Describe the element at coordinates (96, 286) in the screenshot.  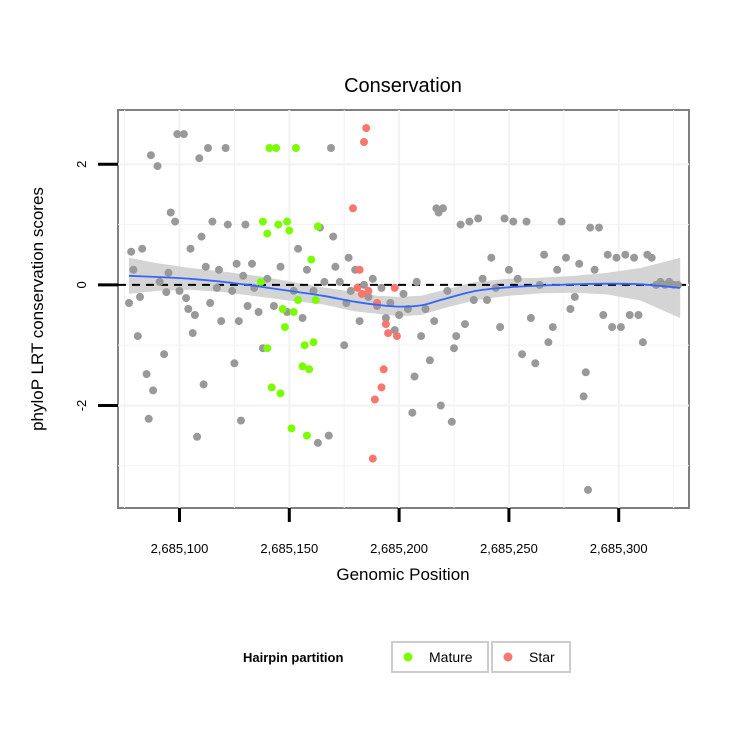
I see `y-axis: -2 0 2` at that location.